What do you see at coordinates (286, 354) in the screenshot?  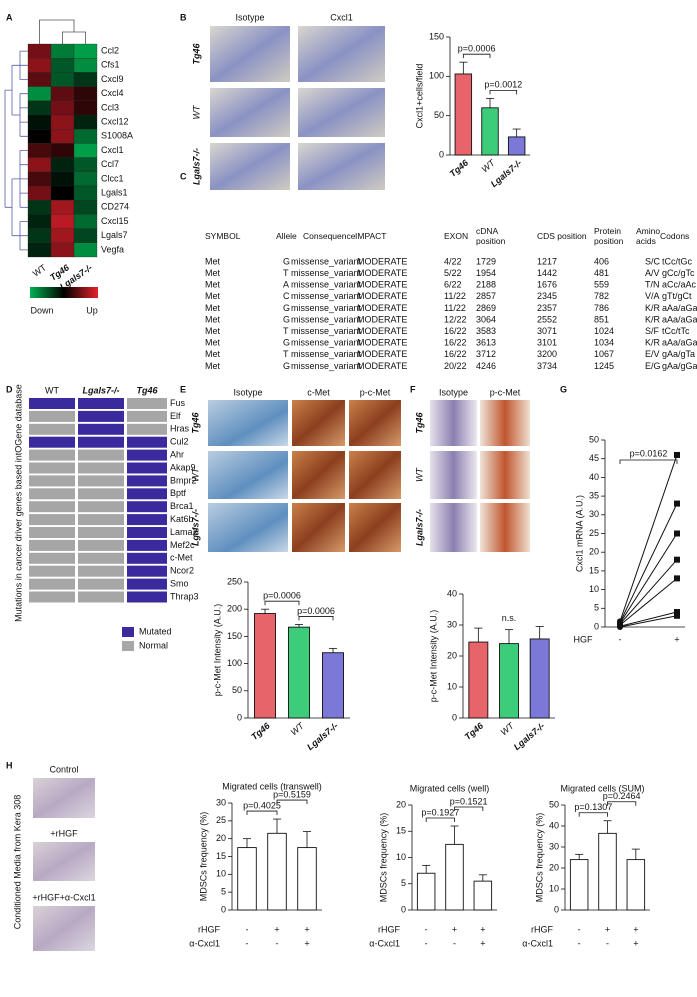 I see `table-cell: T` at bounding box center [286, 354].